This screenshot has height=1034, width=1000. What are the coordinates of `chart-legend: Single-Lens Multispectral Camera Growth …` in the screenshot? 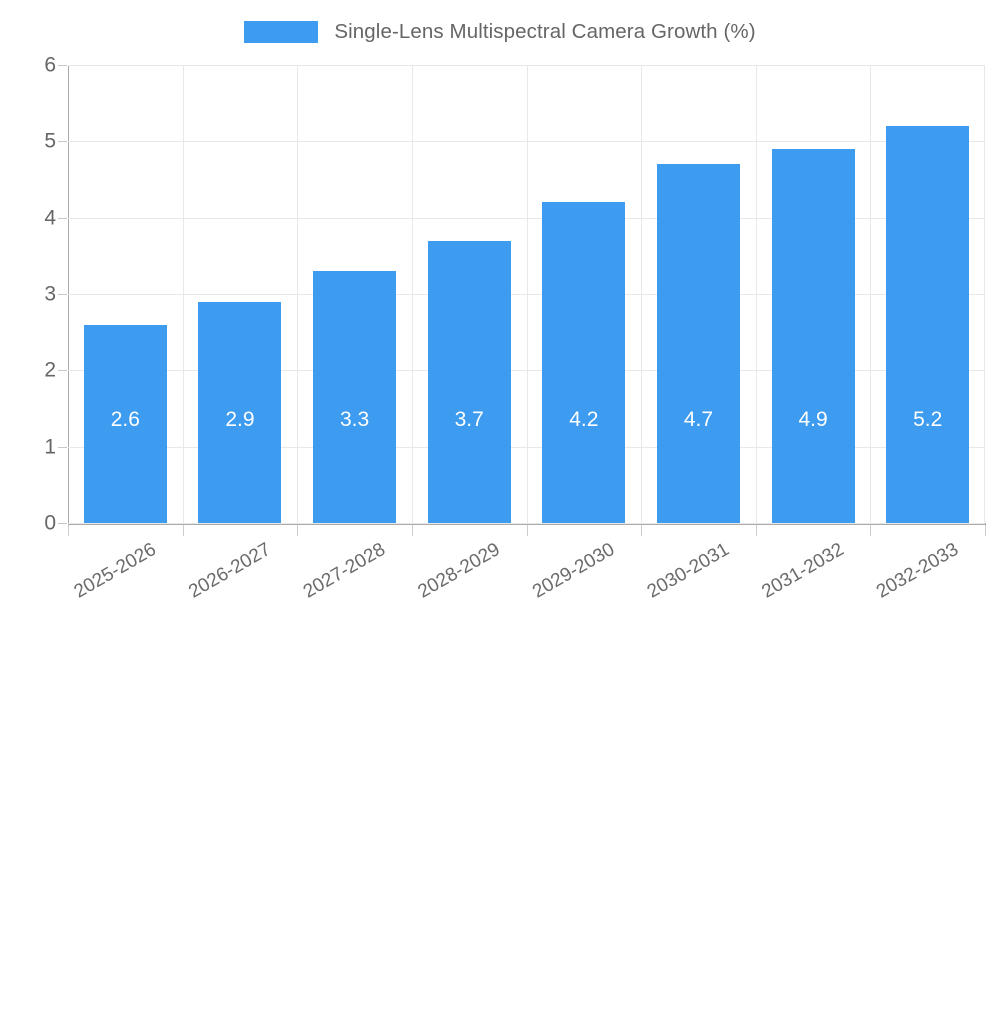 It's located at (500, 32).